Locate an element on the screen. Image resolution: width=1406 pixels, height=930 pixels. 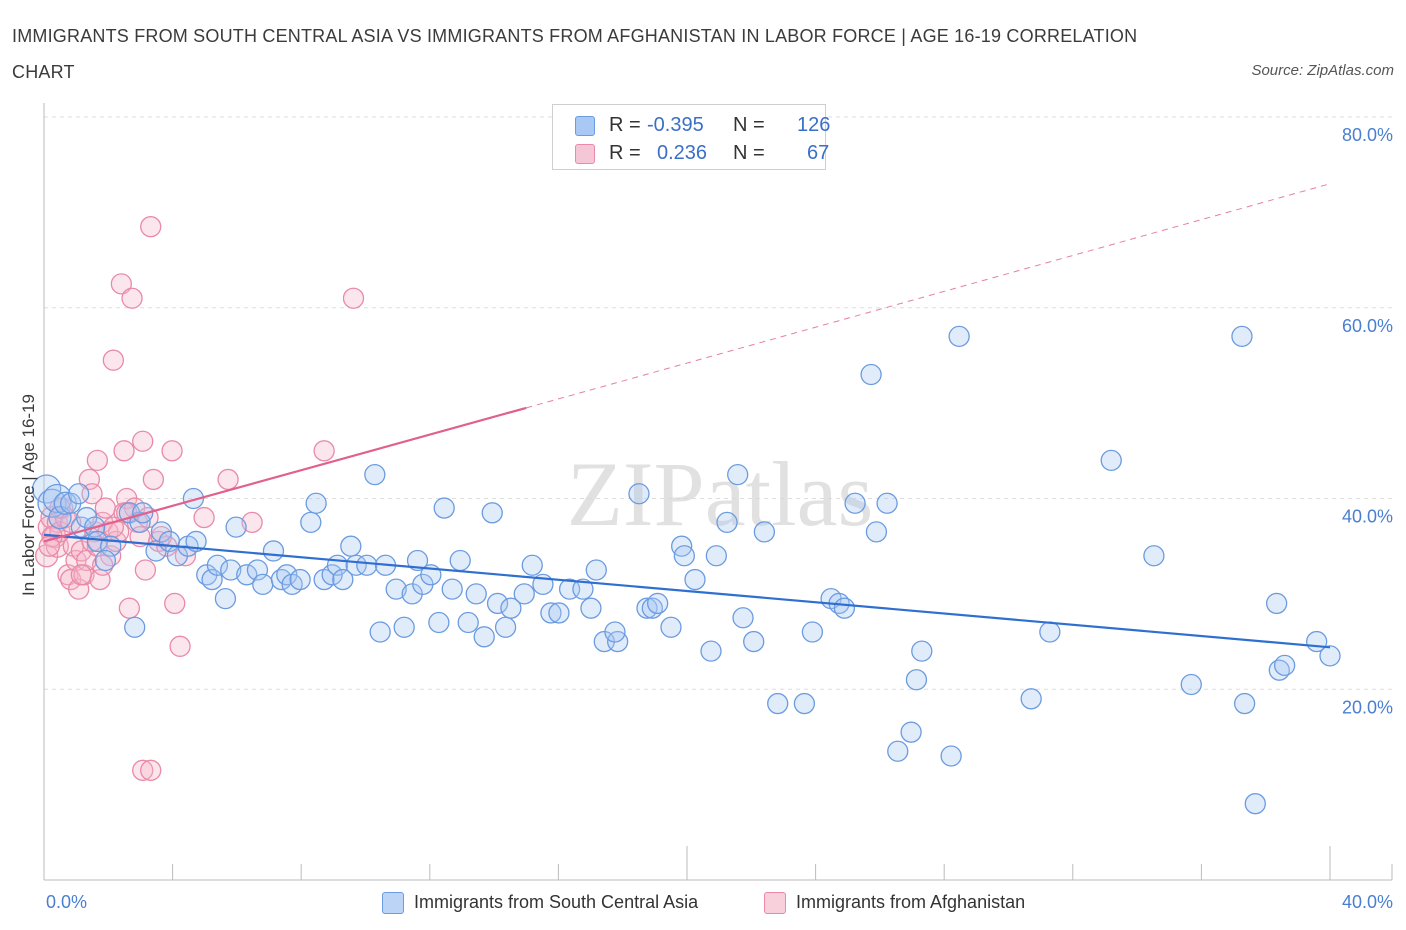
y-tick-label: 80.0% is located at coordinates (1367, 135).